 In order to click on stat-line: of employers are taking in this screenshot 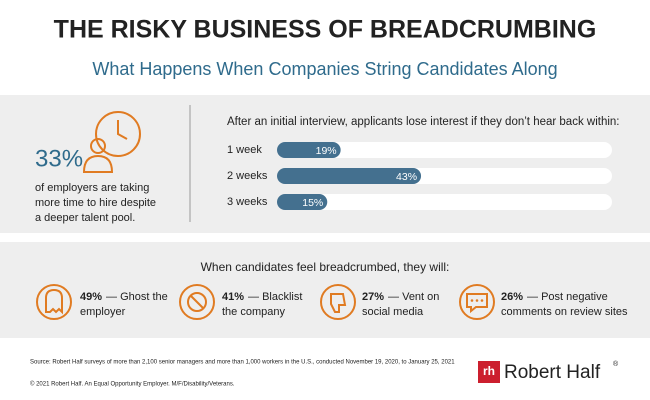, I will do `click(92, 188)`.